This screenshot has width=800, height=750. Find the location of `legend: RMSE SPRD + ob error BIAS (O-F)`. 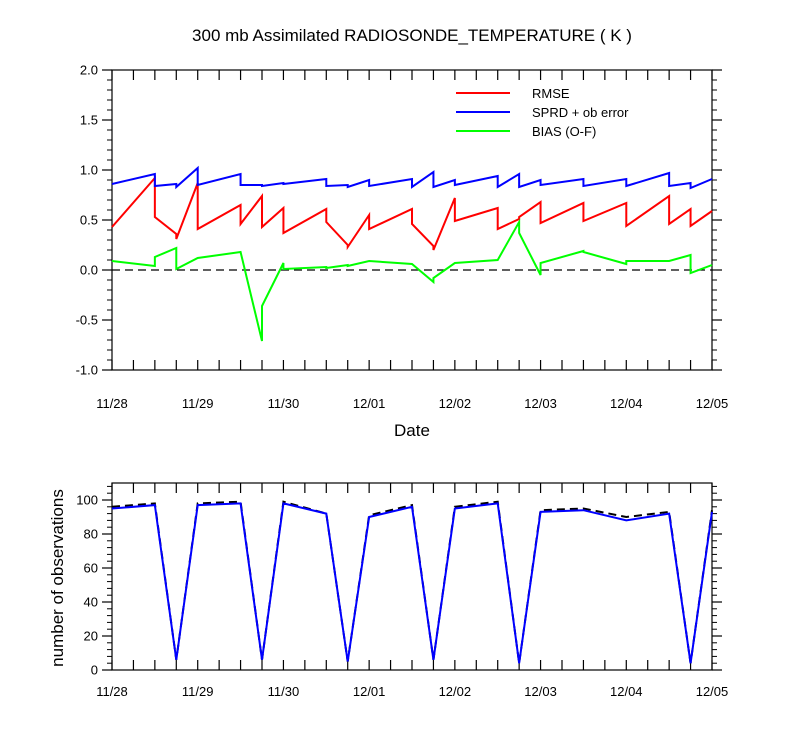

legend: RMSE SPRD + ob error BIAS (O-F) is located at coordinates (542, 112).